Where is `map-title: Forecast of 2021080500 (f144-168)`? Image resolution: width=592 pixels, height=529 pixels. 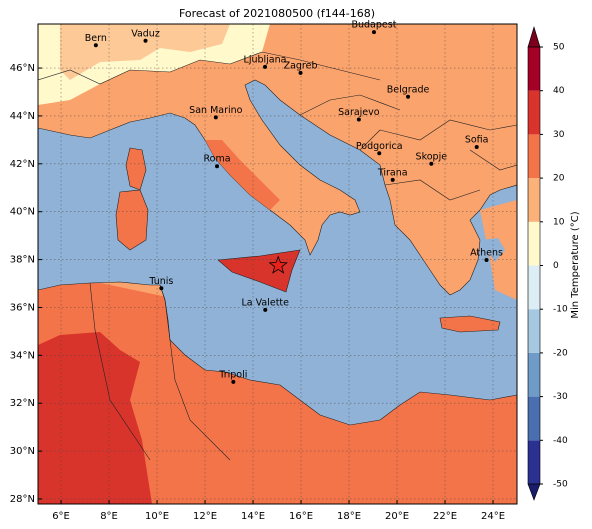 map-title: Forecast of 2021080500 (f144-168) is located at coordinates (277, 13).